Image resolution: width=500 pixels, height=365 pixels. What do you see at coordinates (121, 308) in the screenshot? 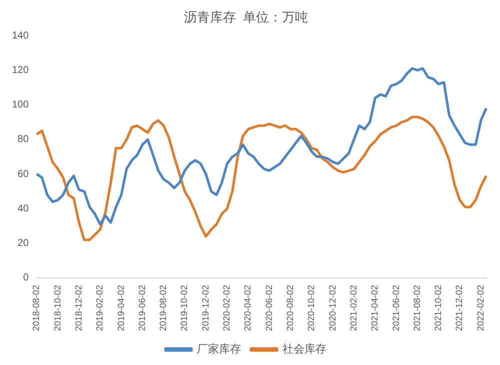
I see `x-tick-label: 2019-04-02` at bounding box center [121, 308].